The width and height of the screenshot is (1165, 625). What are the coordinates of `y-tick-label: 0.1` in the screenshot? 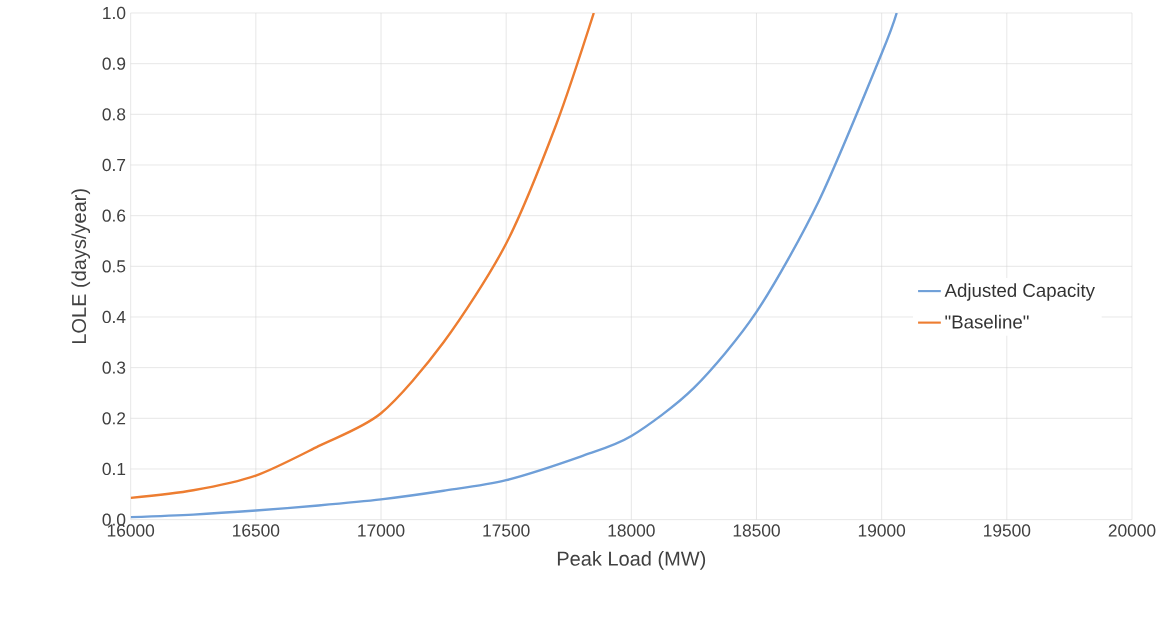 It's located at (114, 469).